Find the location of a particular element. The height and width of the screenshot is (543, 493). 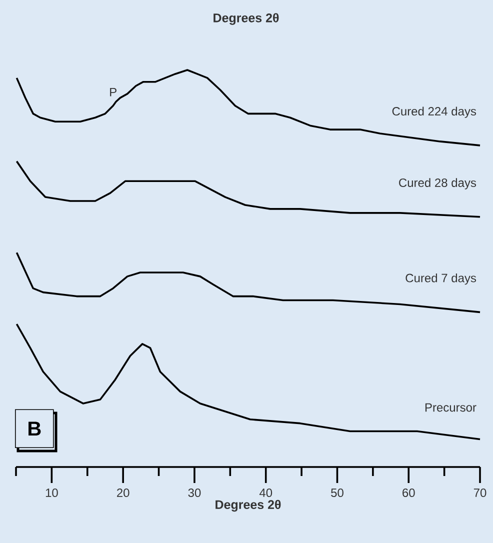

series-label: Cured 224 days is located at coordinates (434, 112).